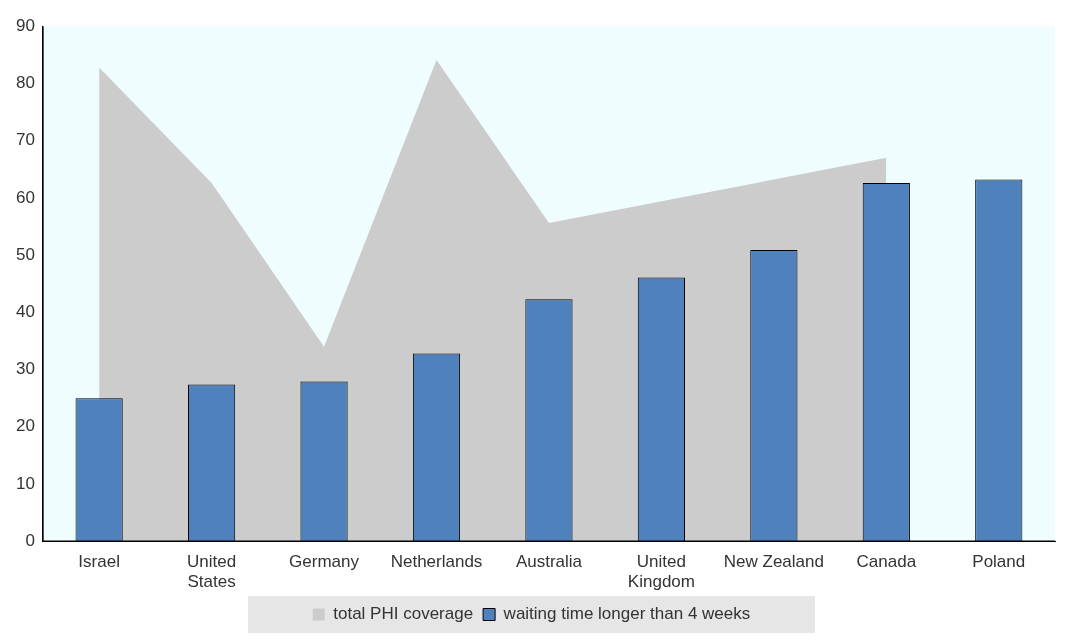 The image size is (1073, 641). I want to click on y-tick-label: 30, so click(25, 369).